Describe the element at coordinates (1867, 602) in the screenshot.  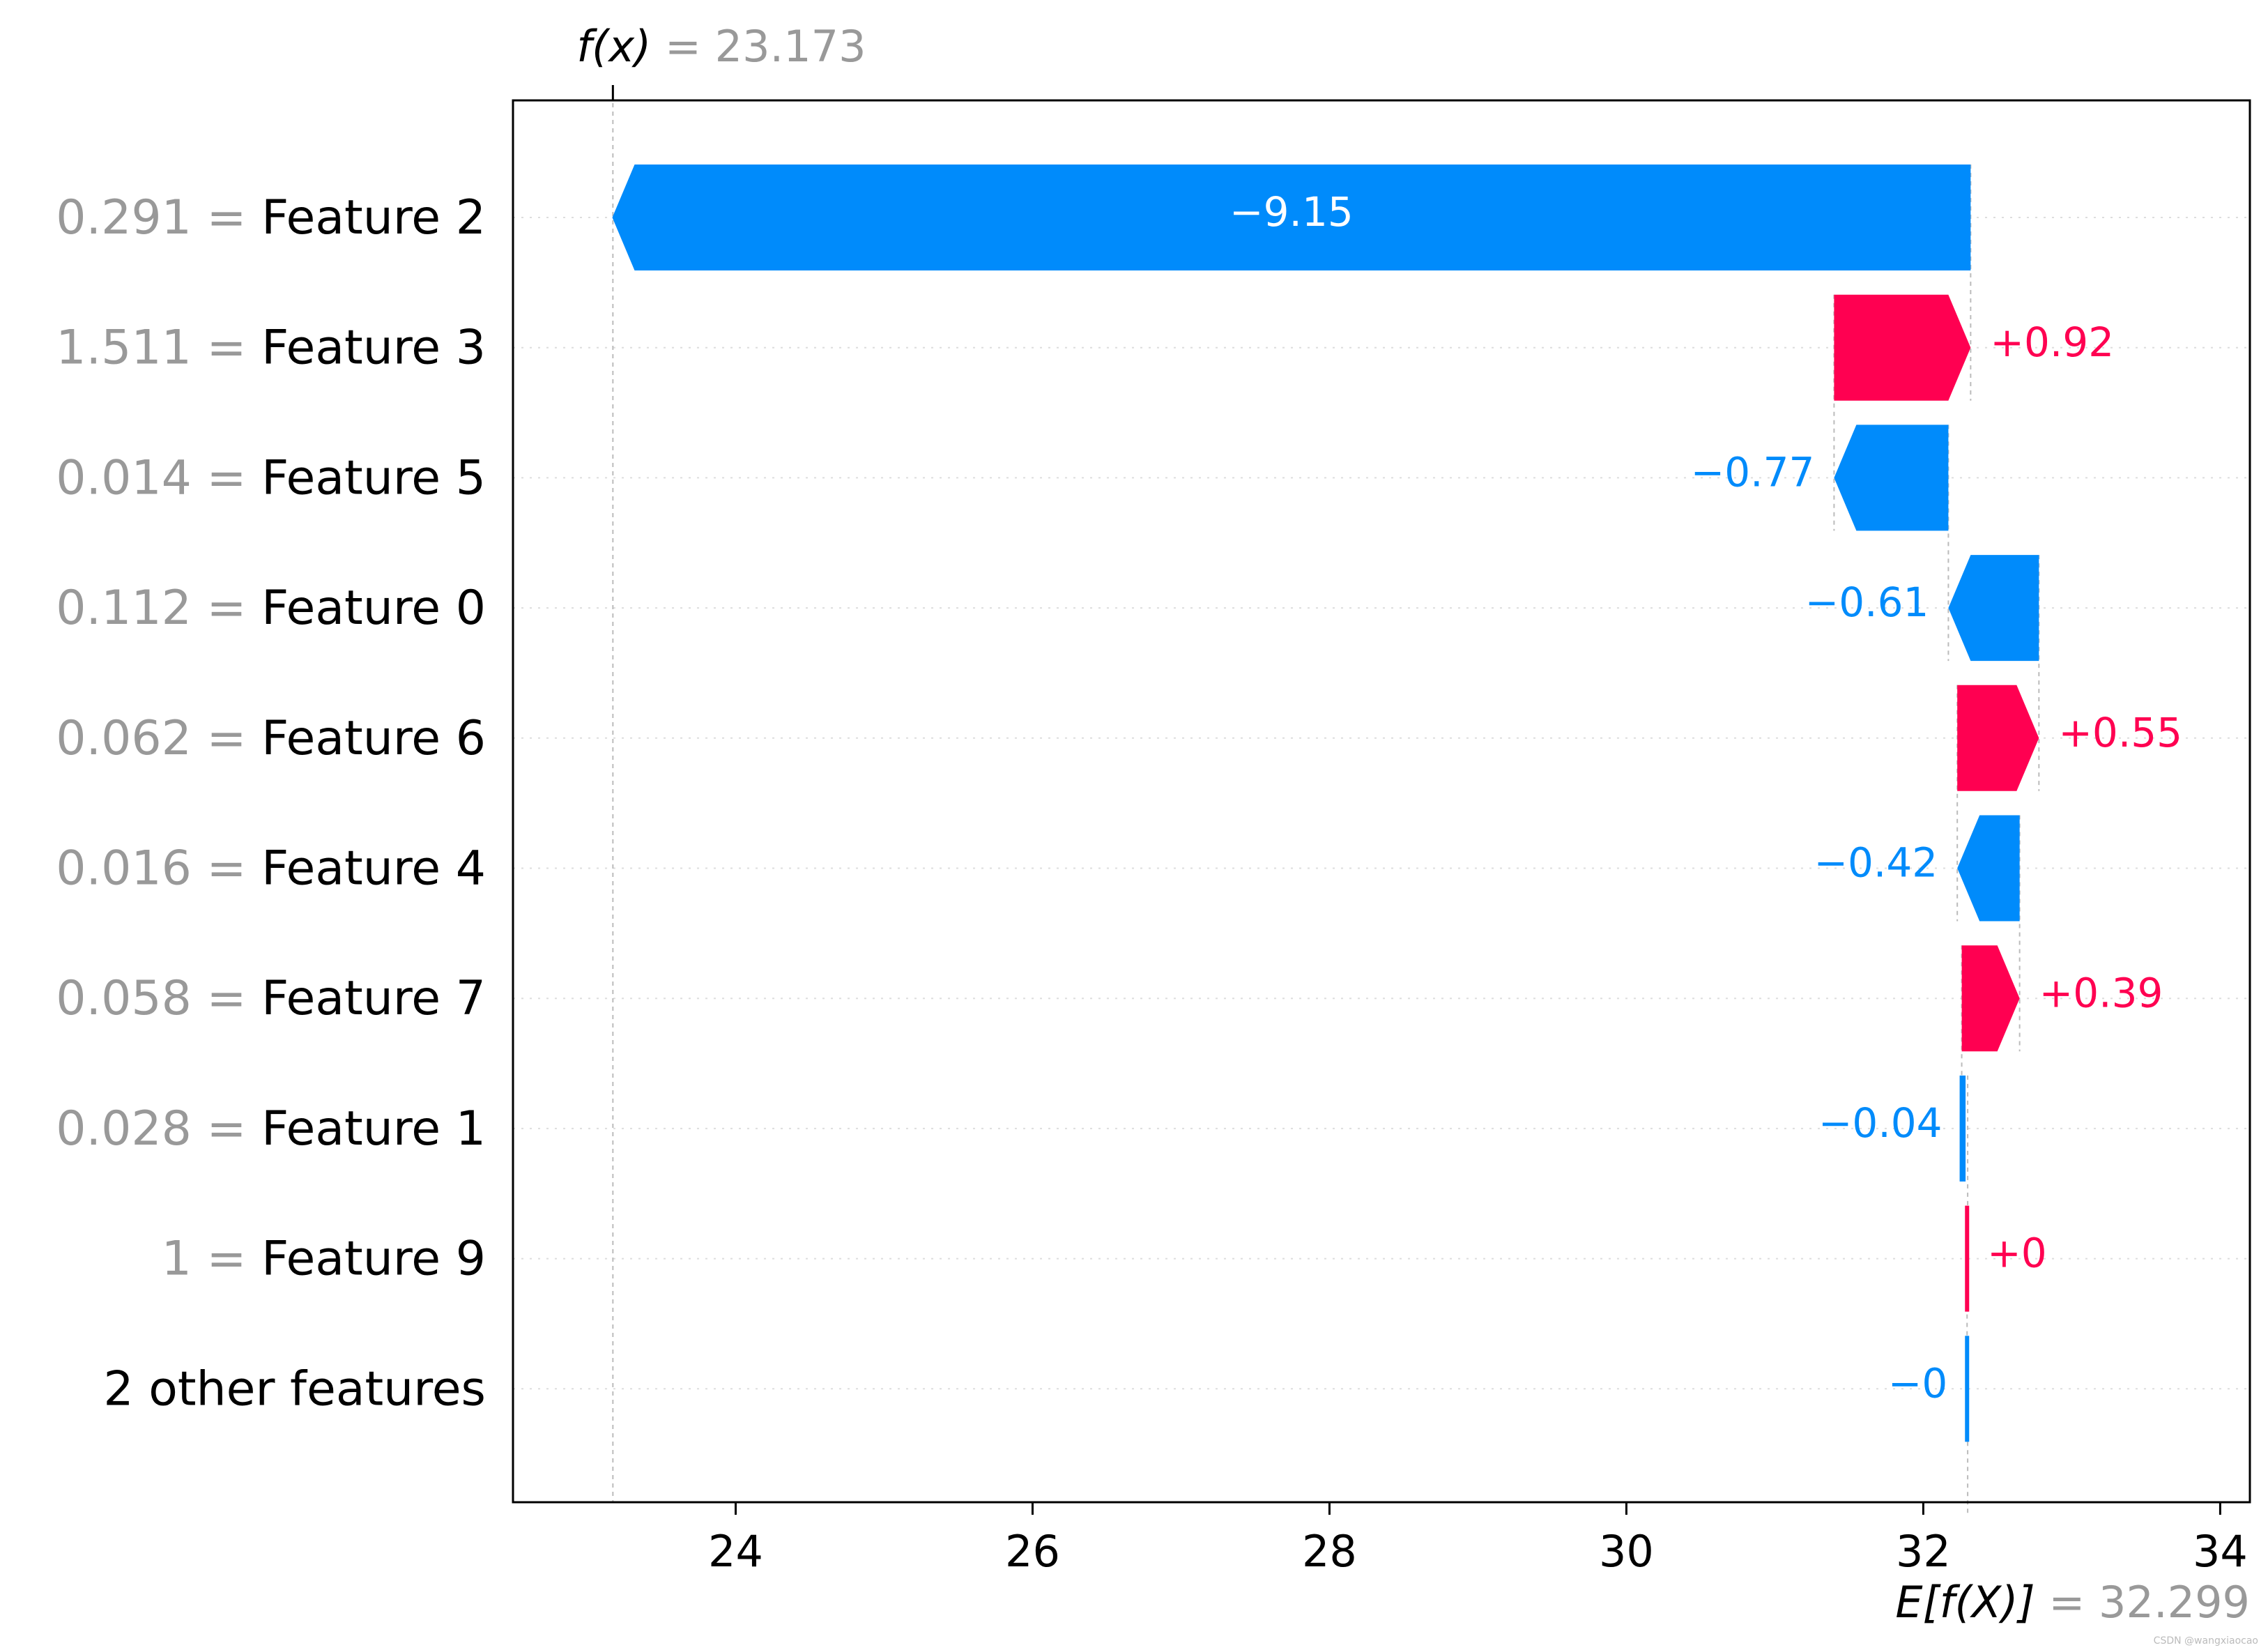
I see `bar-label: −0.61` at that location.